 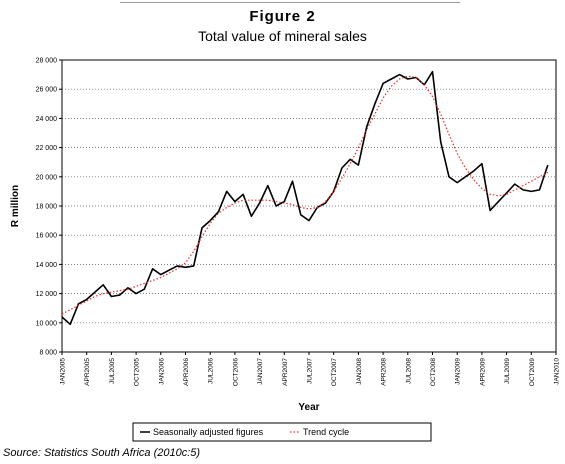 I want to click on x-tick-label: JAN2009, so click(x=458, y=371).